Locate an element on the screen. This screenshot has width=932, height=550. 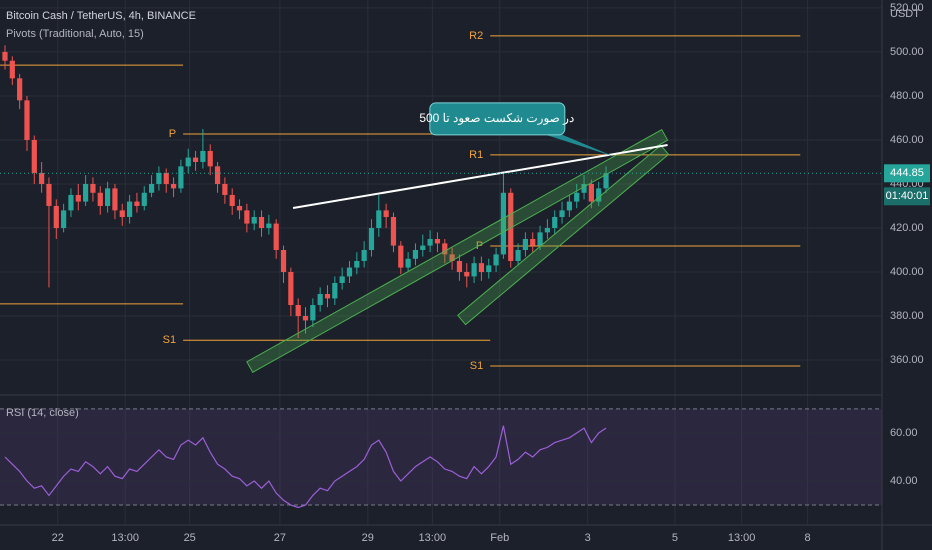
pivot-label: R1 is located at coordinates (476, 155).